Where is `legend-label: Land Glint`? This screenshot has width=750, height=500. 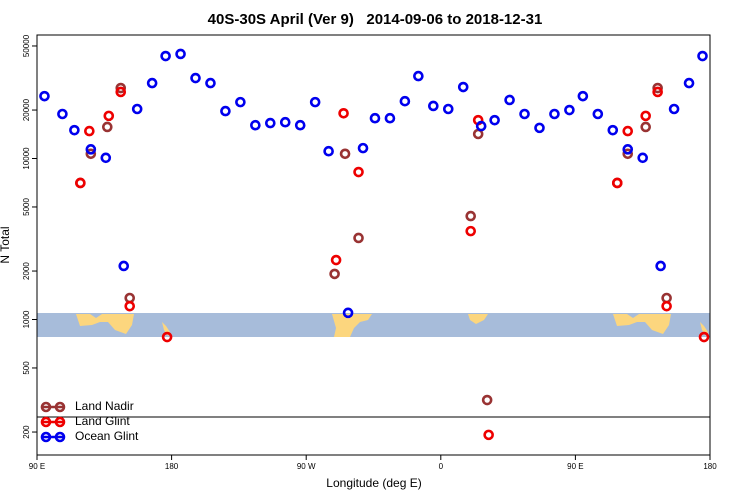 legend-label: Land Glint is located at coordinates (102, 421).